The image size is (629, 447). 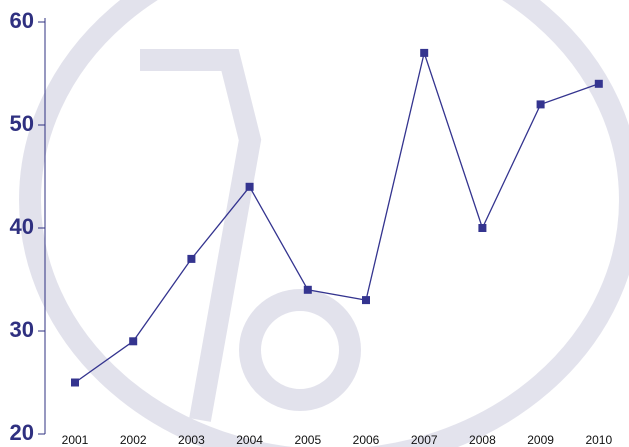 What do you see at coordinates (133, 440) in the screenshot?
I see `x-tick-label: 2002` at bounding box center [133, 440].